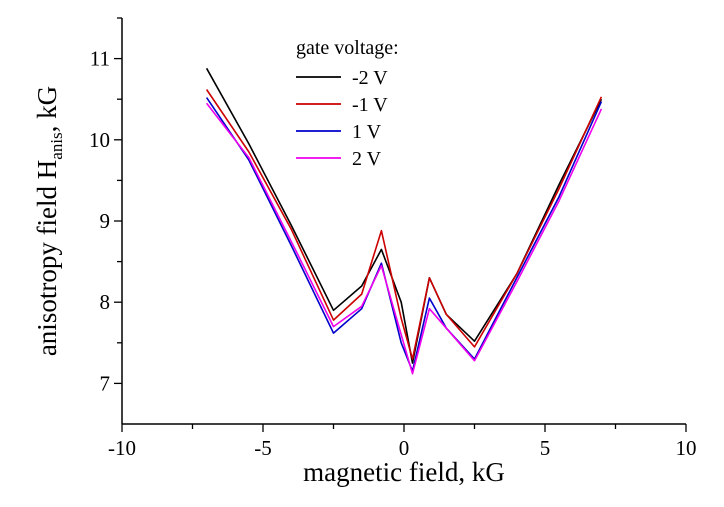  Describe the element at coordinates (370, 105) in the screenshot. I see `legend-label-2: -1 V` at that location.